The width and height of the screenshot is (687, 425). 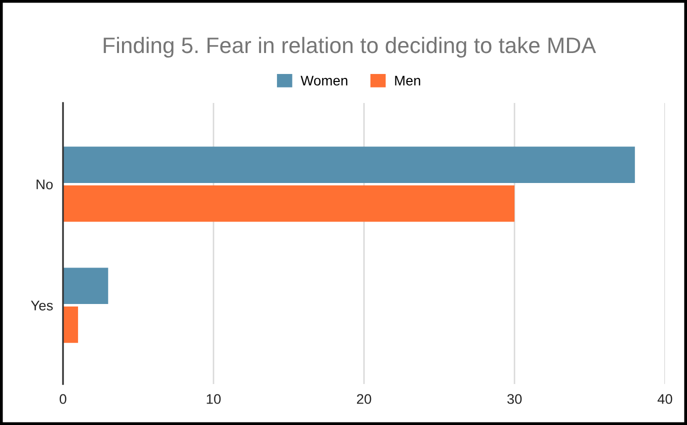 What do you see at coordinates (63, 399) in the screenshot?
I see `x-tick-label: 0` at bounding box center [63, 399].